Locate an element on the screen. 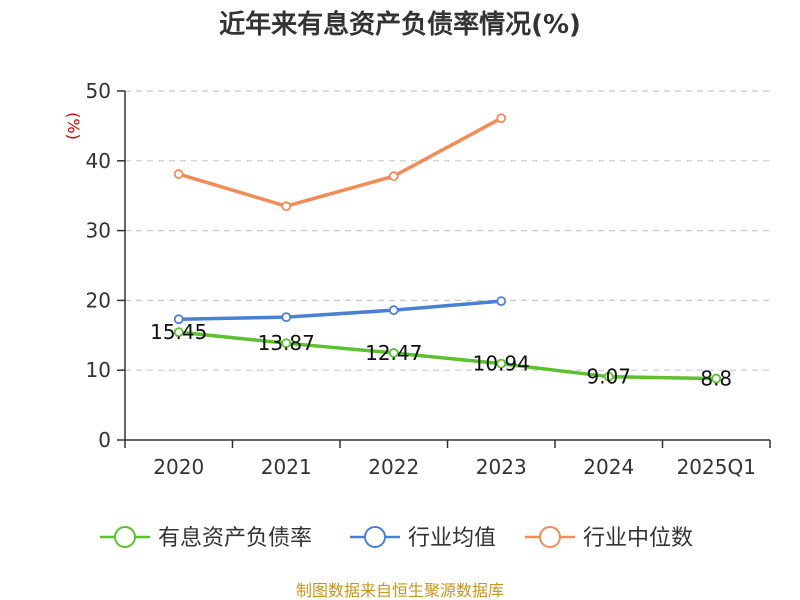  y-tick-label: 40 is located at coordinates (98, 161).